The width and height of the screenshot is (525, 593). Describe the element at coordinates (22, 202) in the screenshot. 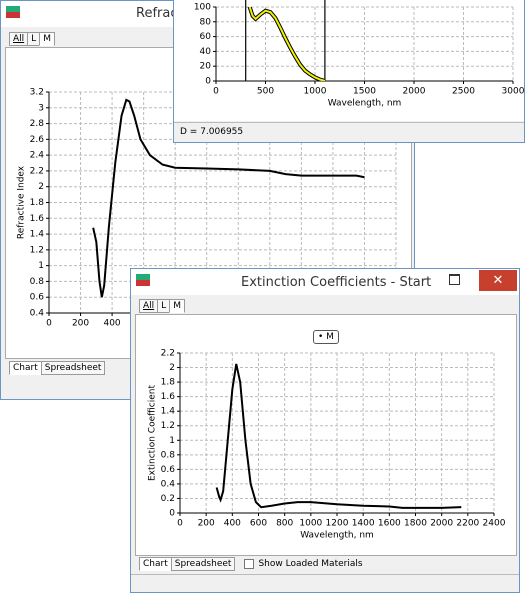

I see `y-axis-label: Refractive Index` at that location.